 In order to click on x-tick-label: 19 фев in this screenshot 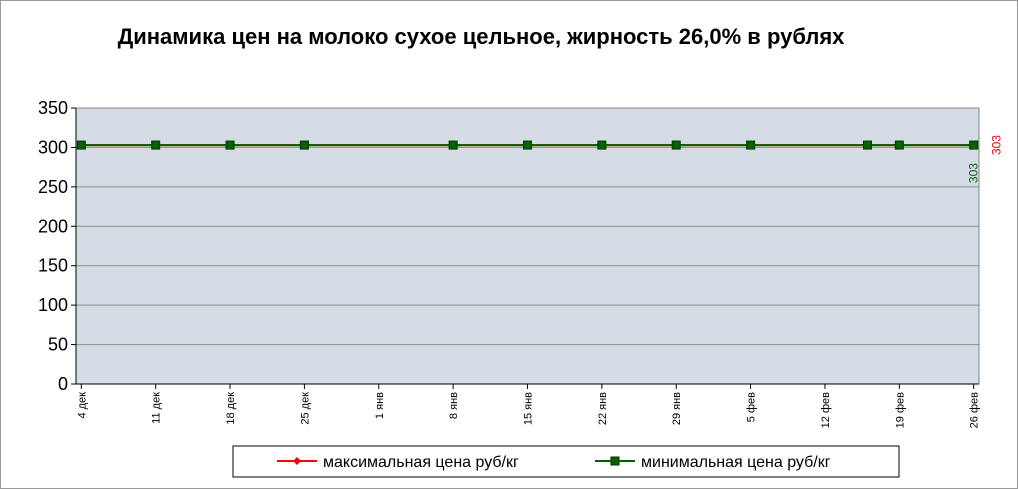, I will do `click(900, 410)`.